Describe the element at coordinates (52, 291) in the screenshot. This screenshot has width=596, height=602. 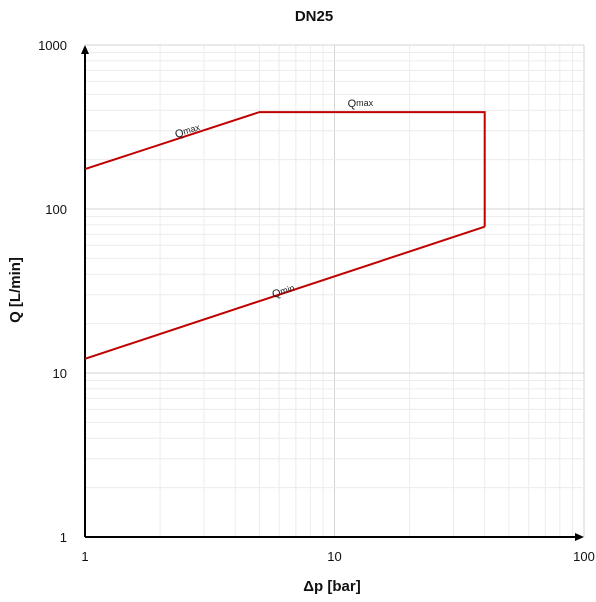
I see `y-tick-labels: 1 10 100 1000` at that location.